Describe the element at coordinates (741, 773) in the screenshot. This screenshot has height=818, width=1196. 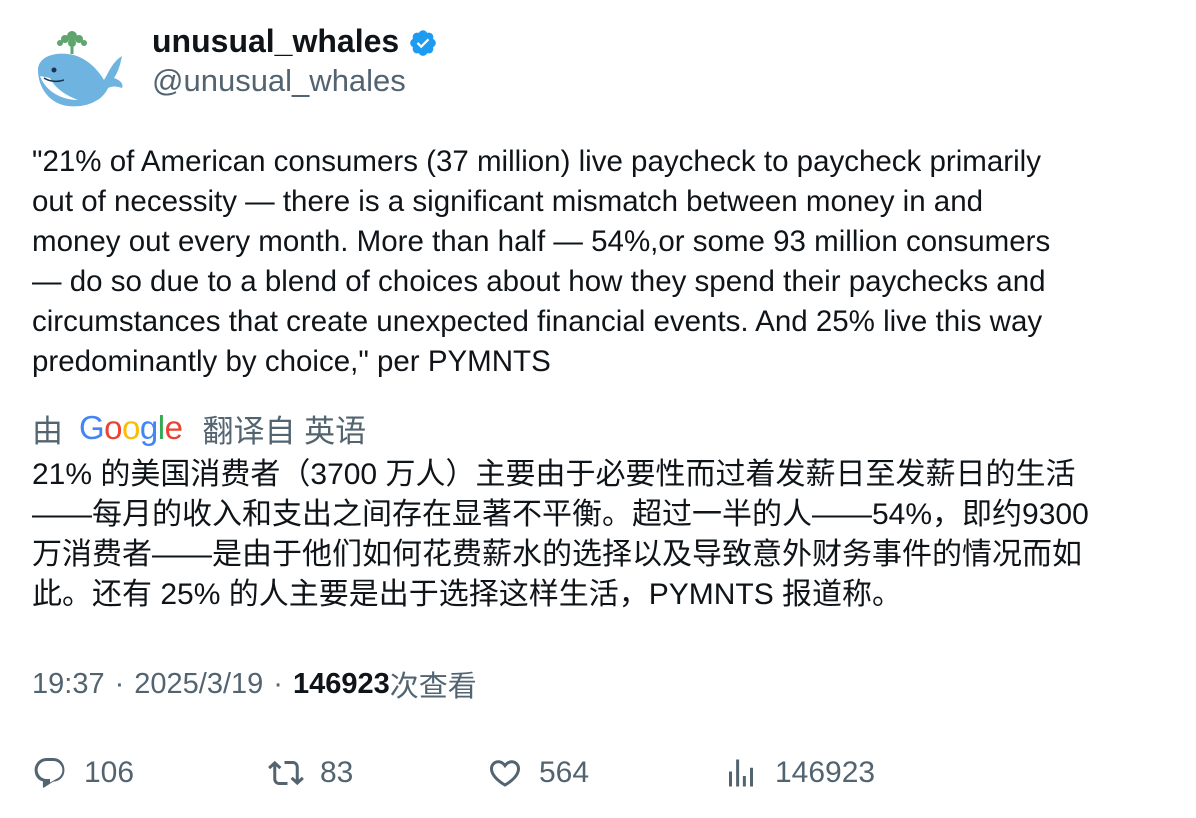
I see `analytics-icon` at that location.